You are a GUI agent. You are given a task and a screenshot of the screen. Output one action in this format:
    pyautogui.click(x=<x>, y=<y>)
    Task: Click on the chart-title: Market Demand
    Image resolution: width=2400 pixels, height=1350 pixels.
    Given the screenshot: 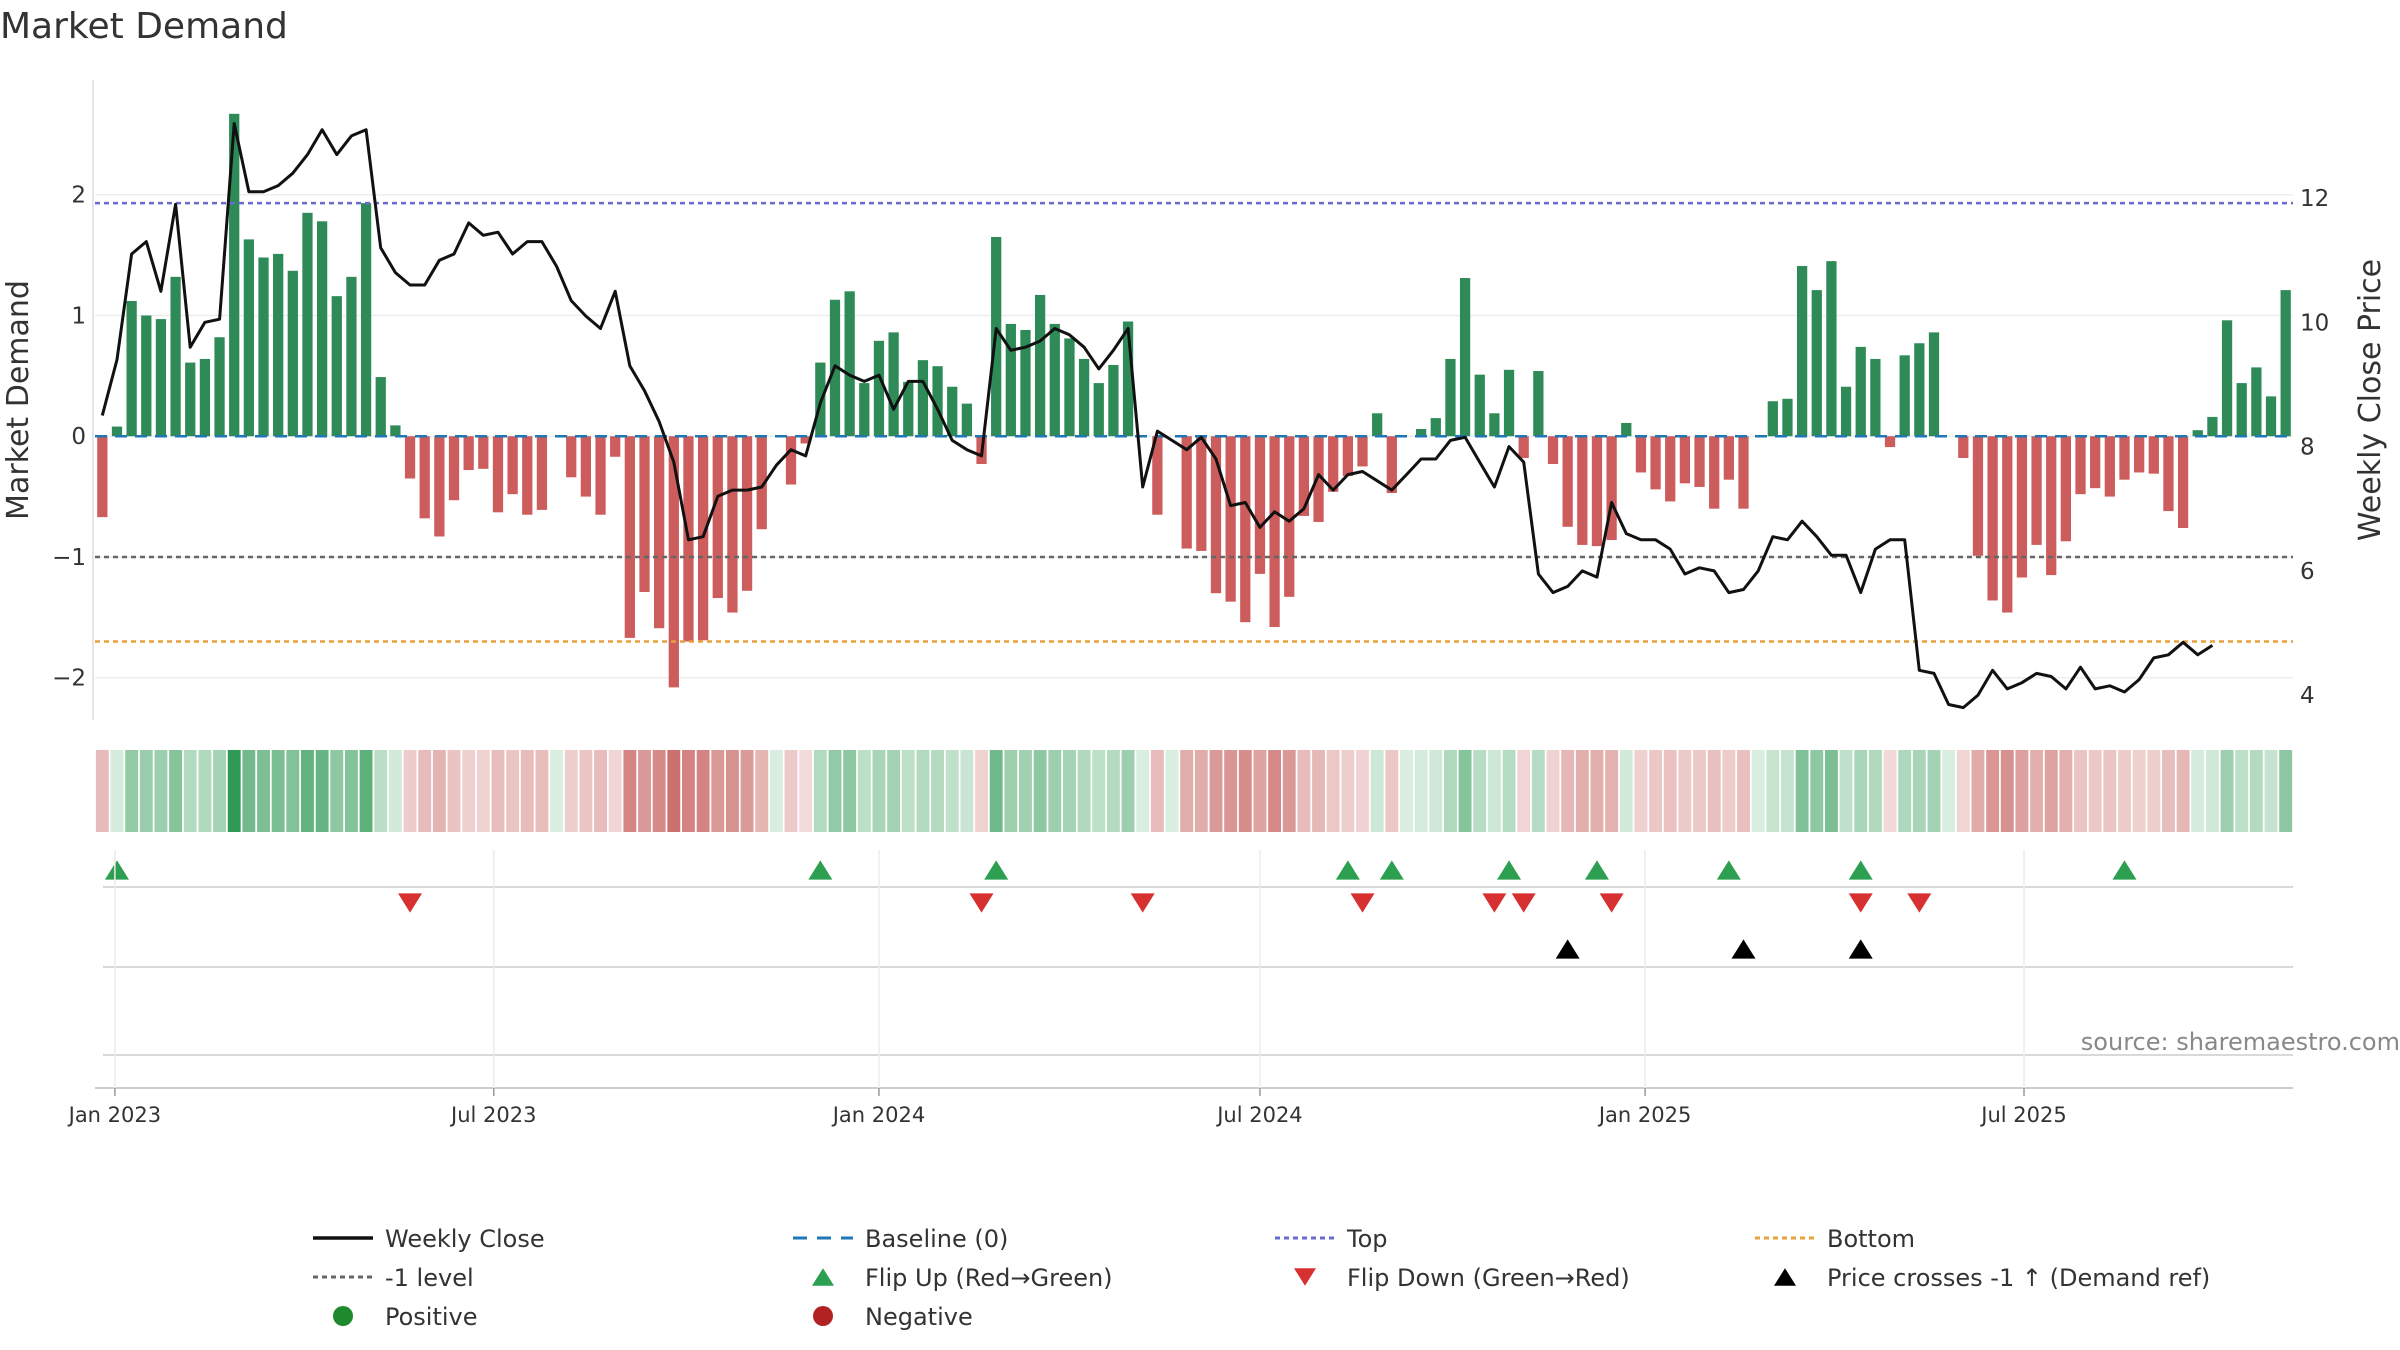 What is the action you would take?
    pyautogui.click(x=144, y=26)
    